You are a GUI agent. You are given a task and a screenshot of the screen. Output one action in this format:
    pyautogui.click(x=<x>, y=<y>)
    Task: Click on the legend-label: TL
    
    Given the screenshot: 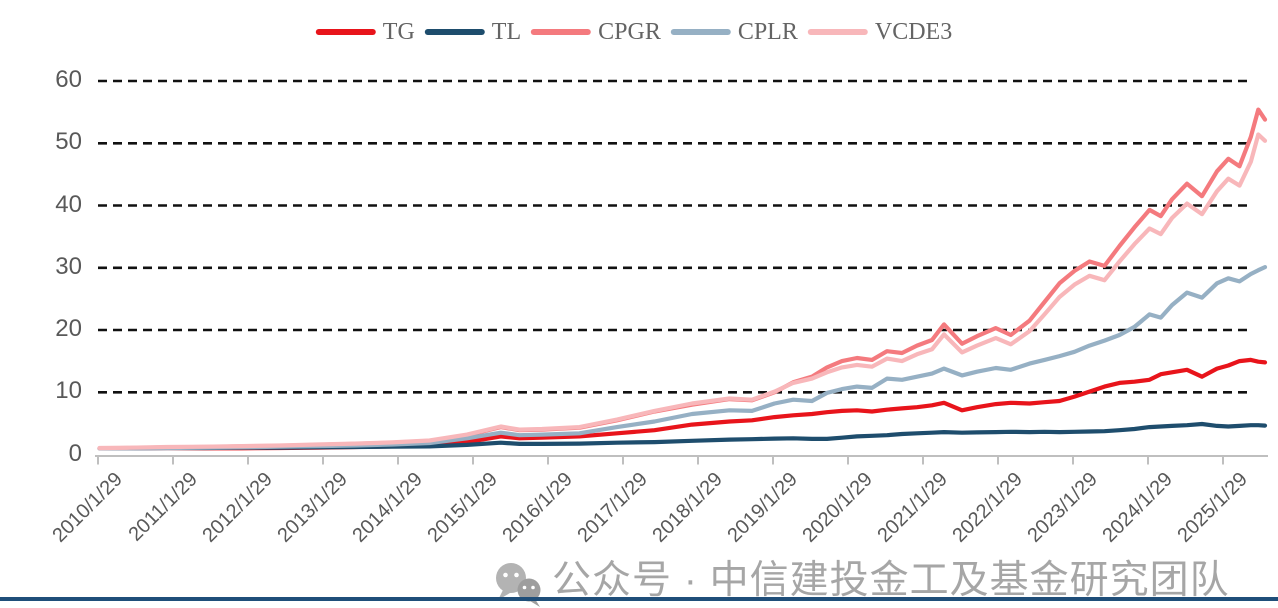 What is the action you would take?
    pyautogui.click(x=506, y=32)
    